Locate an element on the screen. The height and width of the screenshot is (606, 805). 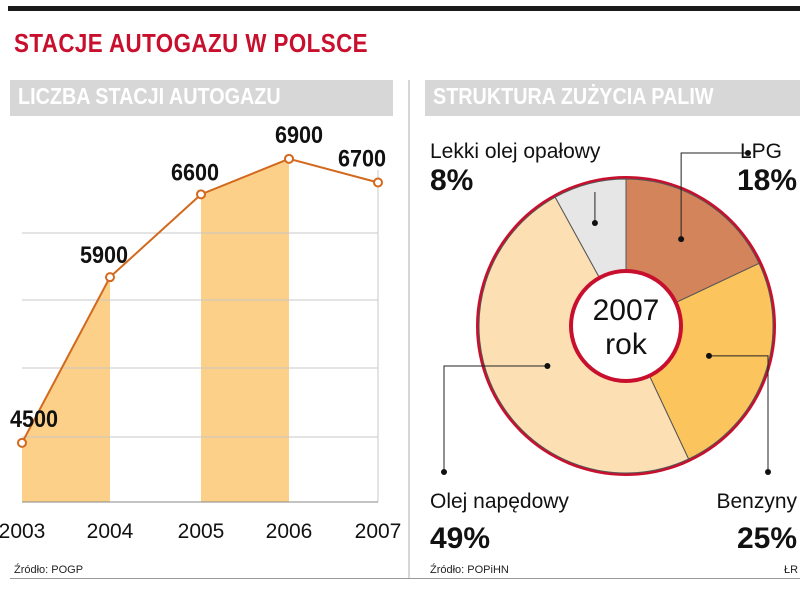
bottom-rule is located at coordinates (405, 578).